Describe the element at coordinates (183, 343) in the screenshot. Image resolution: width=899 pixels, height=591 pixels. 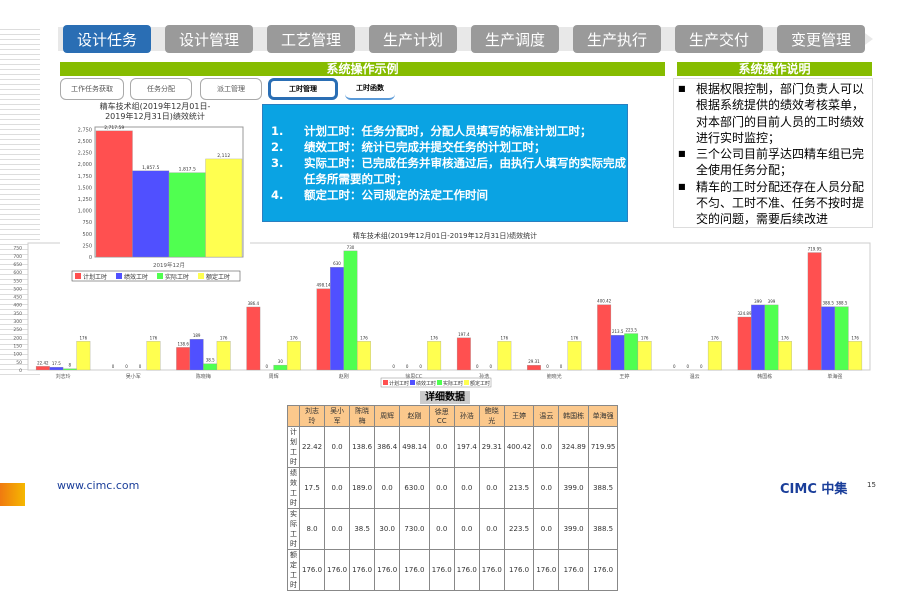
I see `data-label: 138.6` at that location.